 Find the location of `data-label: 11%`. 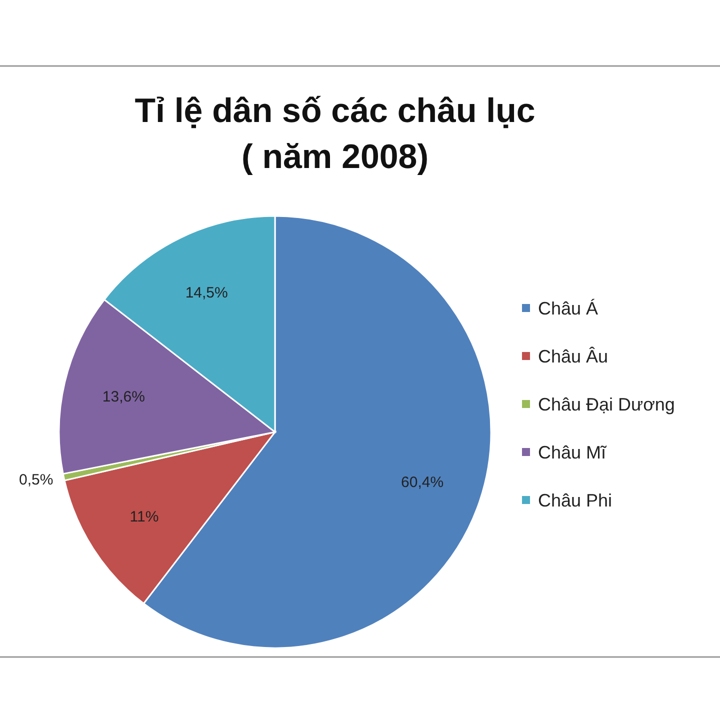

data-label: 11% is located at coordinates (144, 517).